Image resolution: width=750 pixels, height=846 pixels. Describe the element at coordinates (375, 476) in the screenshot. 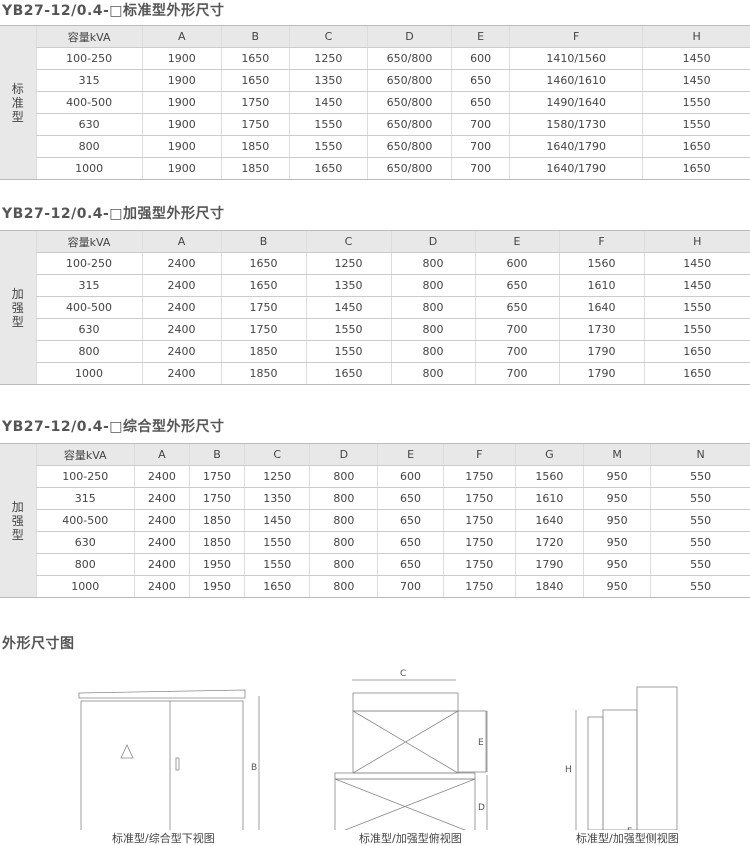

I see `table-row: 100-250 2400 1750 1250 800 600 1750 1560 950 550` at that location.